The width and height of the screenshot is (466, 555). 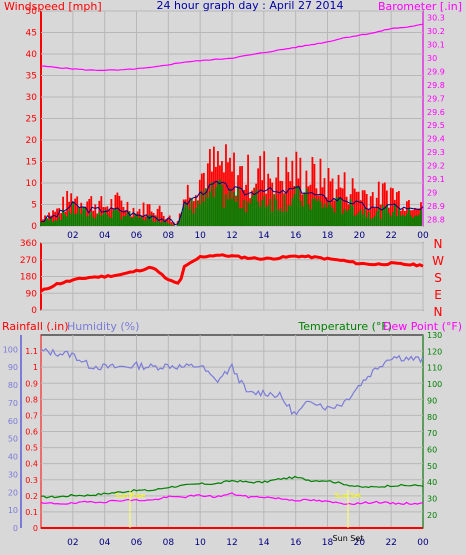 I want to click on top-x-tick-label: 16, so click(x=296, y=236).